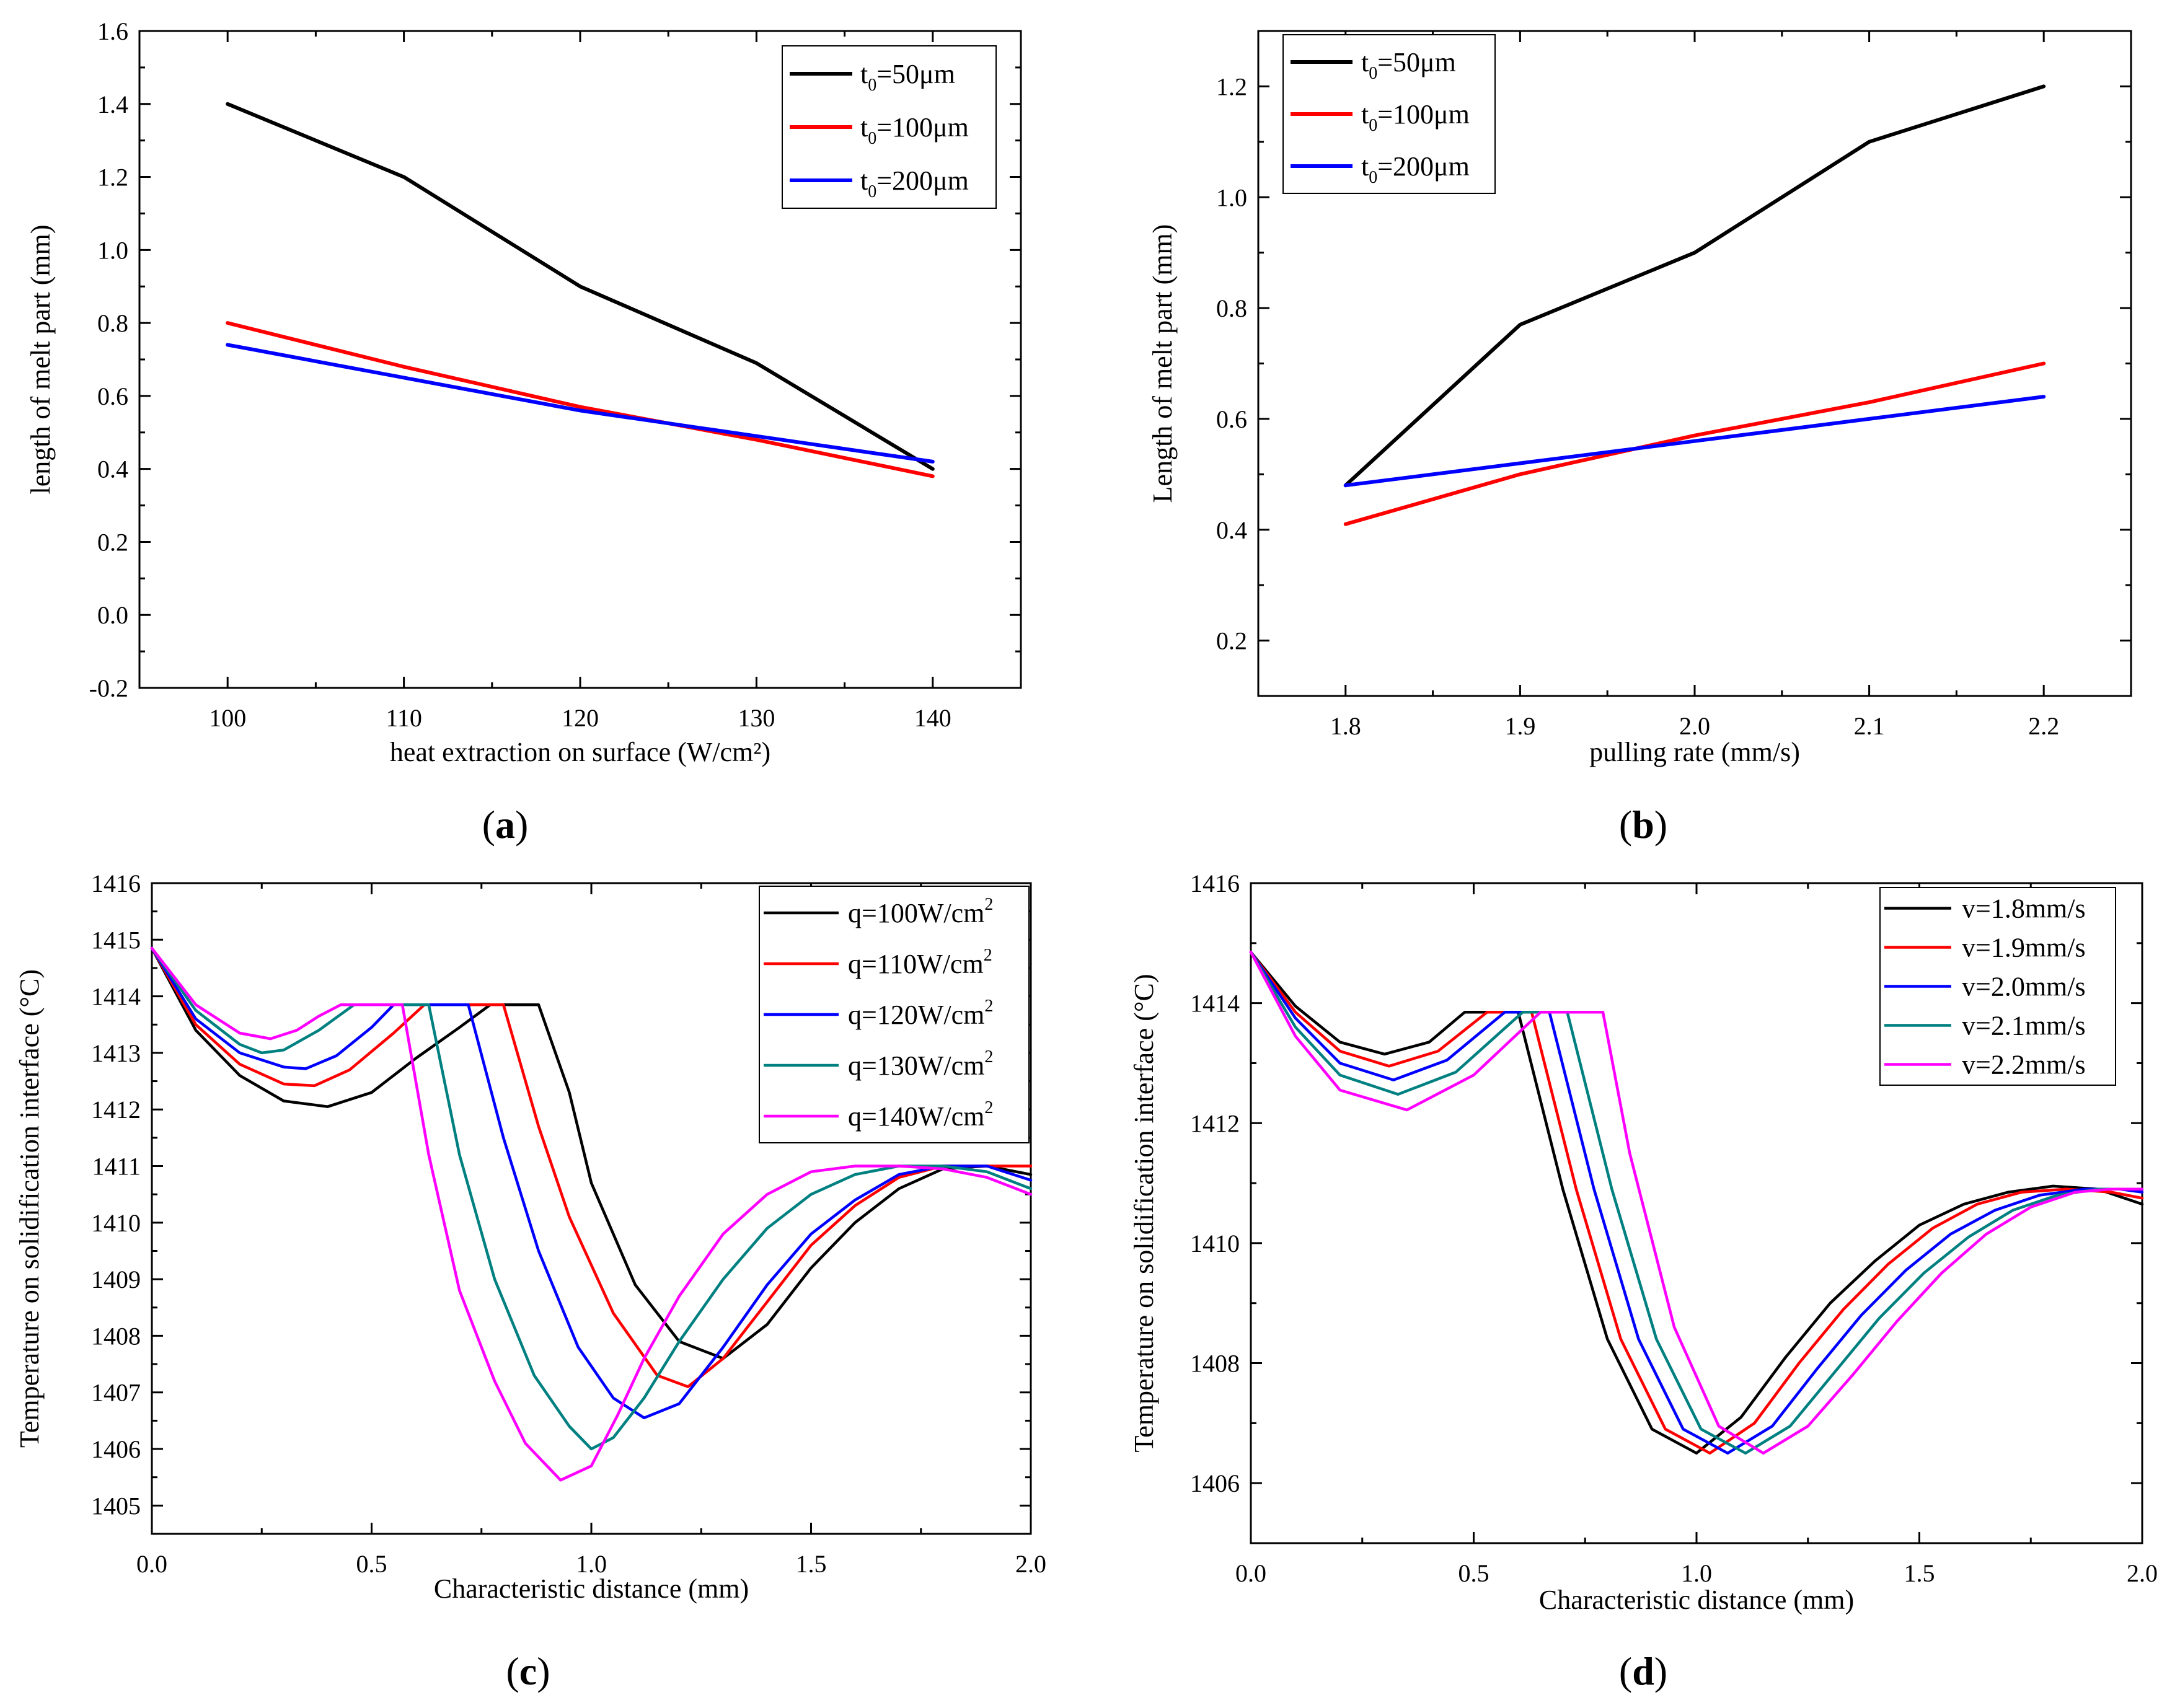 The image size is (2180, 1708). Describe the element at coordinates (2024, 909) in the screenshot. I see `legend-label: v=1.8mm/s` at that location.